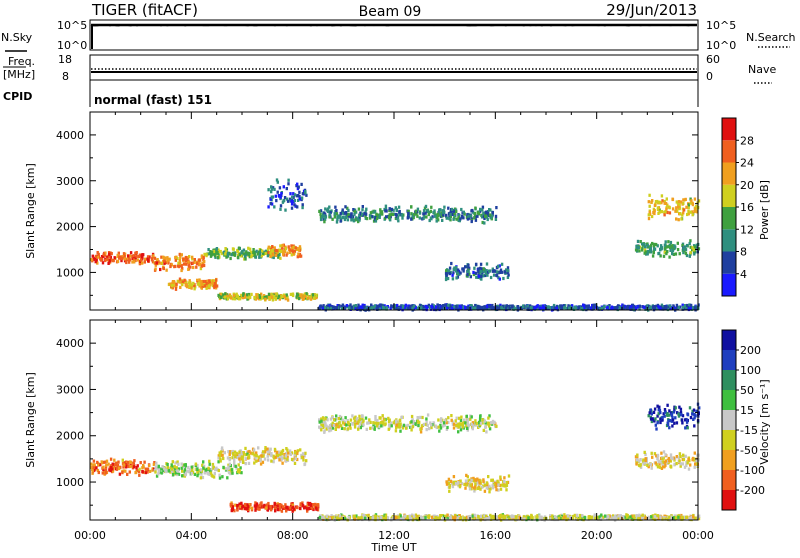 The height and width of the screenshot is (558, 800). I want to click on noise-right-tick-high: 10^5, so click(721, 25).